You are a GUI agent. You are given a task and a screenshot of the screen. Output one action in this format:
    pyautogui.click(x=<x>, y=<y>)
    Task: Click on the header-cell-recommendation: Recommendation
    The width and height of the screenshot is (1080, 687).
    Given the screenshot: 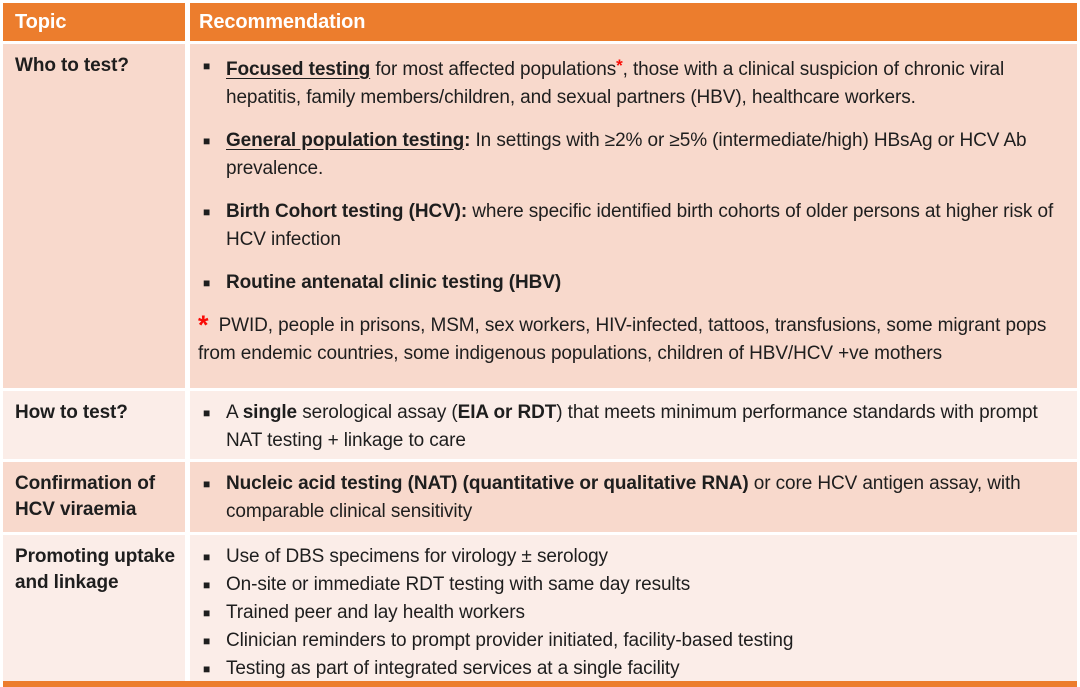 What is the action you would take?
    pyautogui.click(x=633, y=22)
    